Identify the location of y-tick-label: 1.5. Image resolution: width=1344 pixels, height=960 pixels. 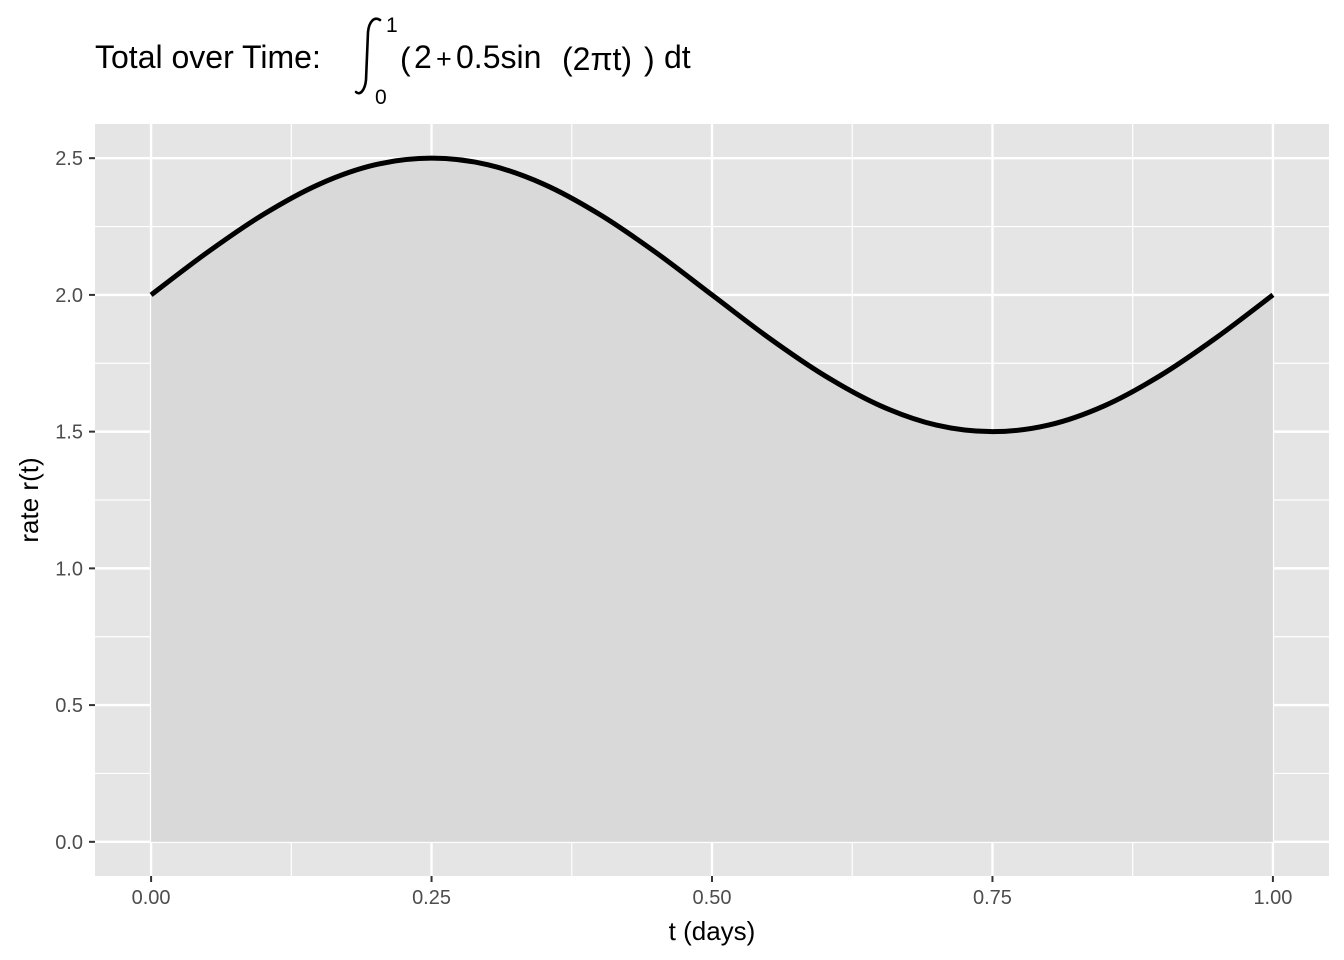
(69, 433).